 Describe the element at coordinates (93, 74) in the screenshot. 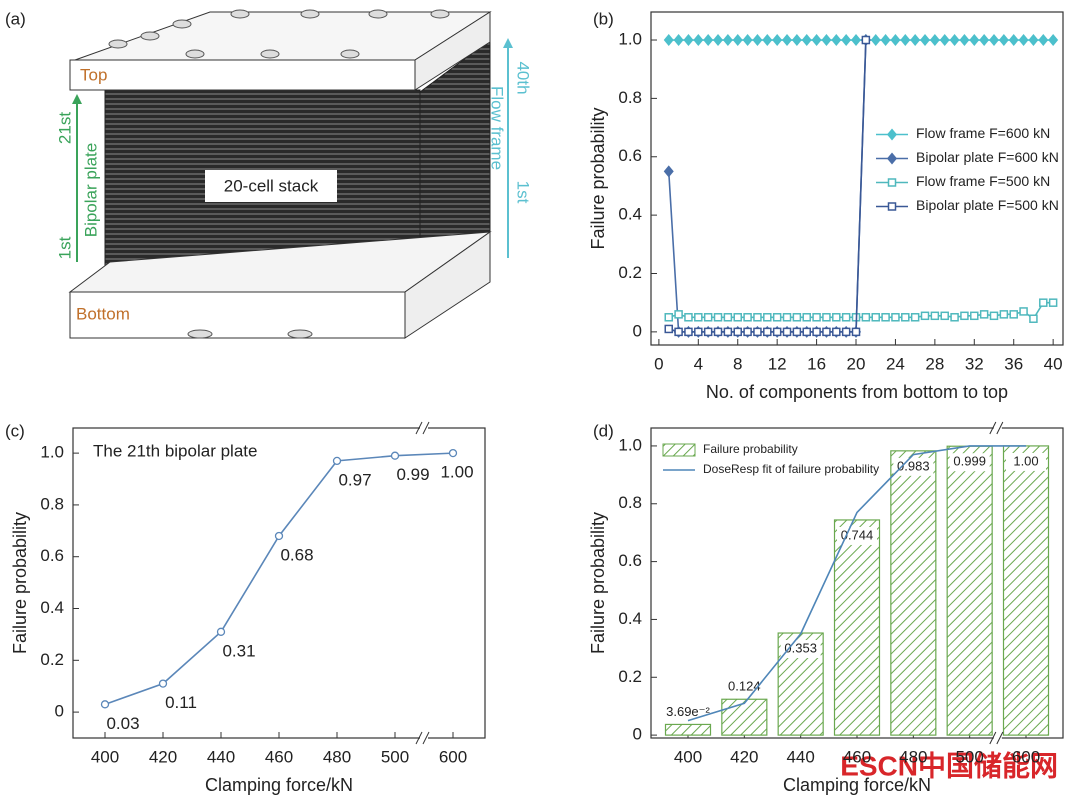

I see `top-label: Top` at that location.